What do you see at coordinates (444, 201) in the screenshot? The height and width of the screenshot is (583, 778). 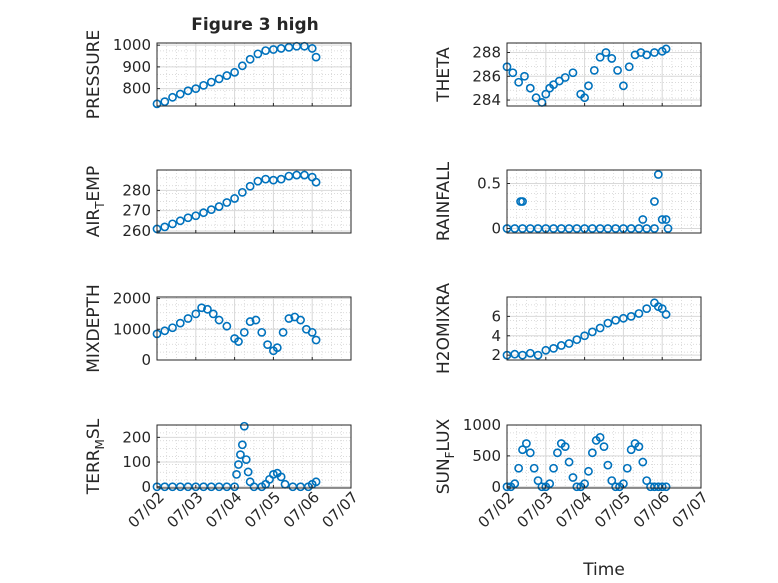 I see `y-axis-label: RAINFALL` at bounding box center [444, 201].